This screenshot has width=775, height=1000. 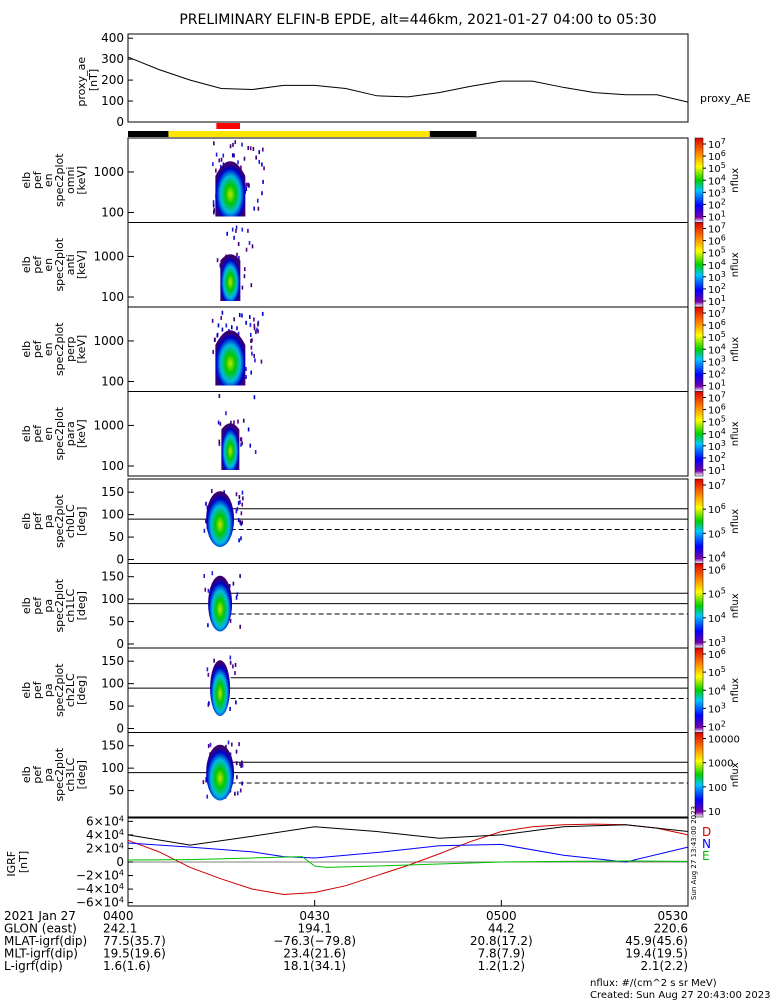 I want to click on proxy-ae-ylabel: proxy_ae [nT], so click(x=87, y=79).